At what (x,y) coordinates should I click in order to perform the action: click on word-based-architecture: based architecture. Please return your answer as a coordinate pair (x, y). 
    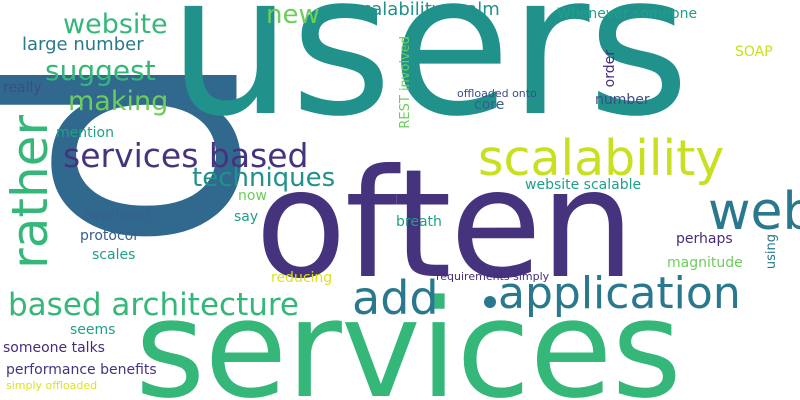
    Looking at the image, I should click on (154, 305).